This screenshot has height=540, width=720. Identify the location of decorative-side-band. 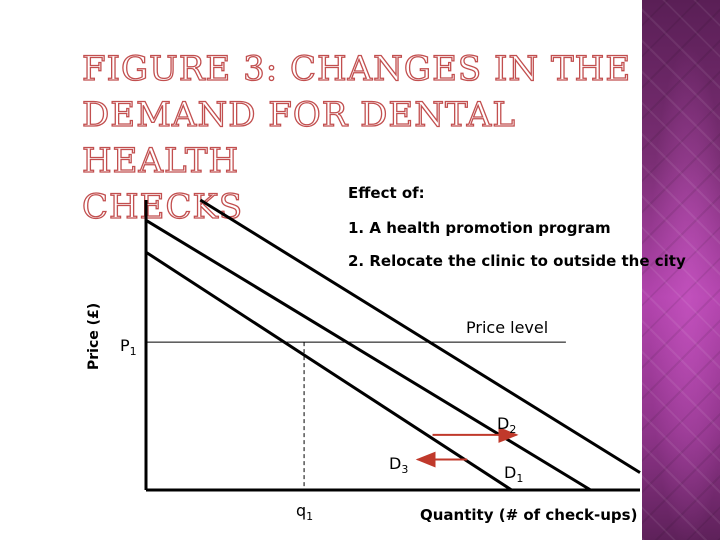
(681, 270).